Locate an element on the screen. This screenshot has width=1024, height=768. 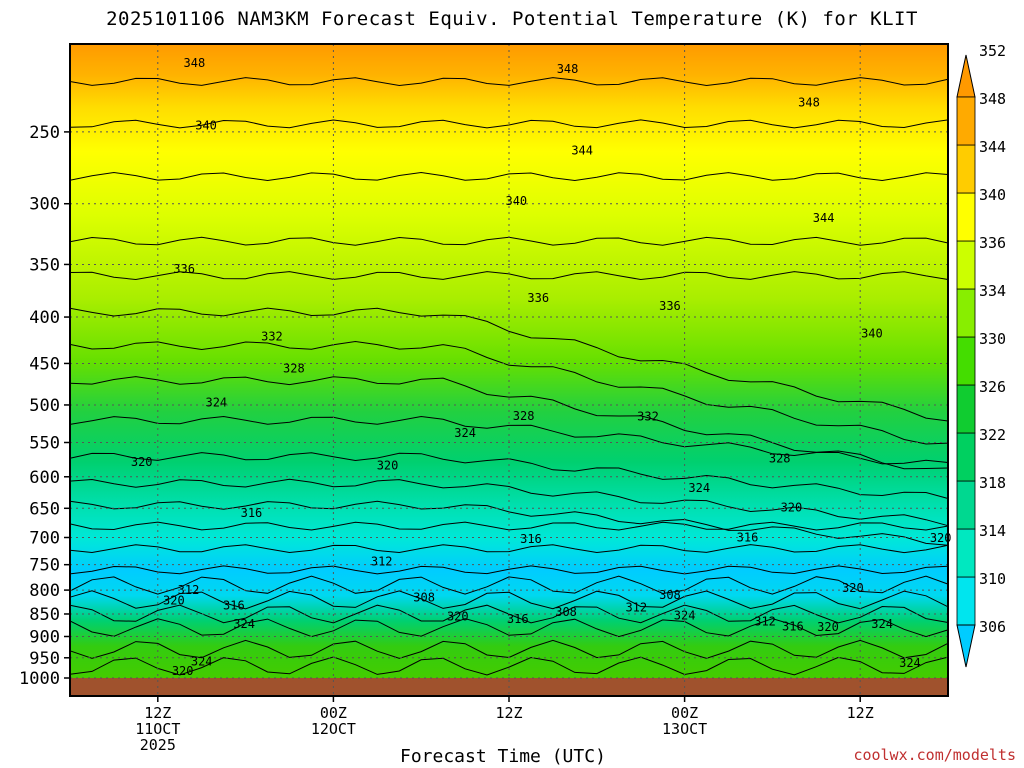
y-tick-label: 800 is located at coordinates (44, 591).